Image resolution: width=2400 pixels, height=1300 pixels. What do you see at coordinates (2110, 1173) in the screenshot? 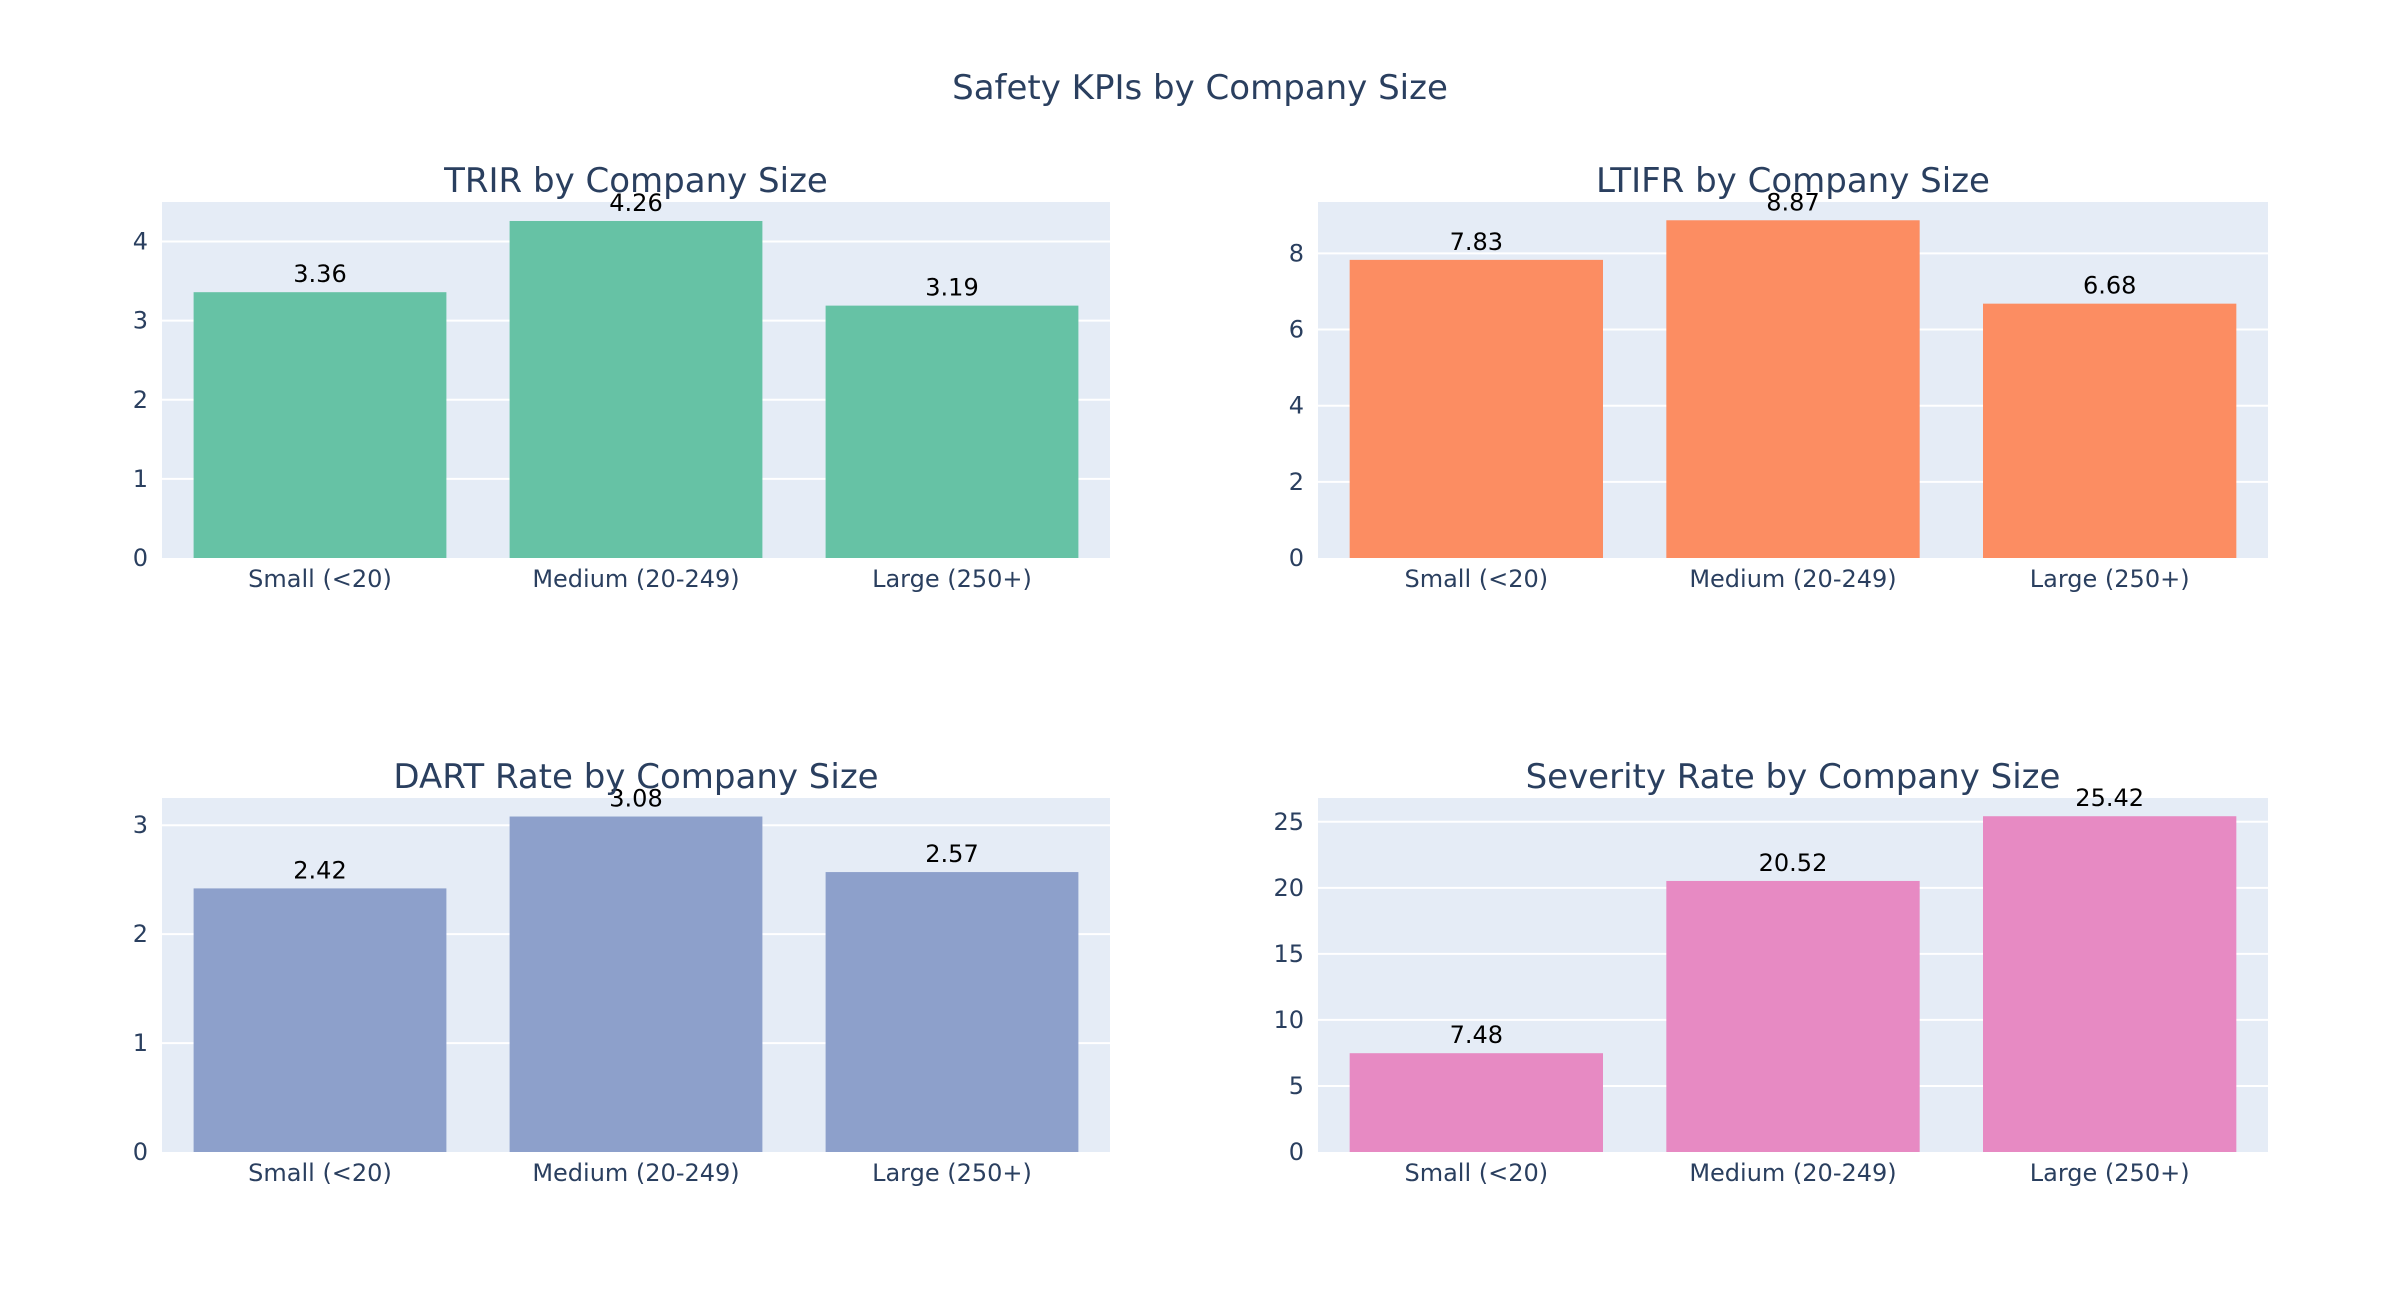
I see `severity-x-tick-label: Large (250+)` at bounding box center [2110, 1173].